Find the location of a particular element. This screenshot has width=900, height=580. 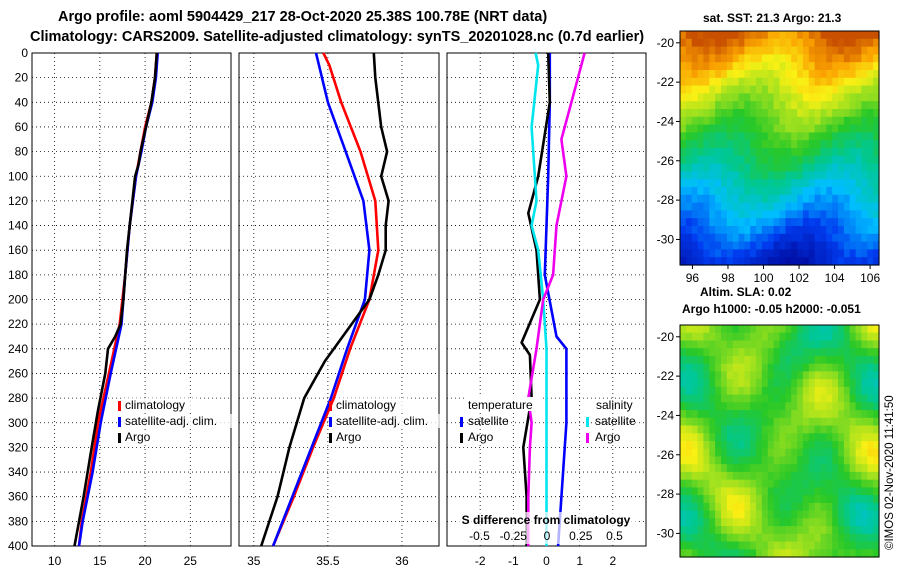

map-y-tick-label: -28 is located at coordinates (666, 200).